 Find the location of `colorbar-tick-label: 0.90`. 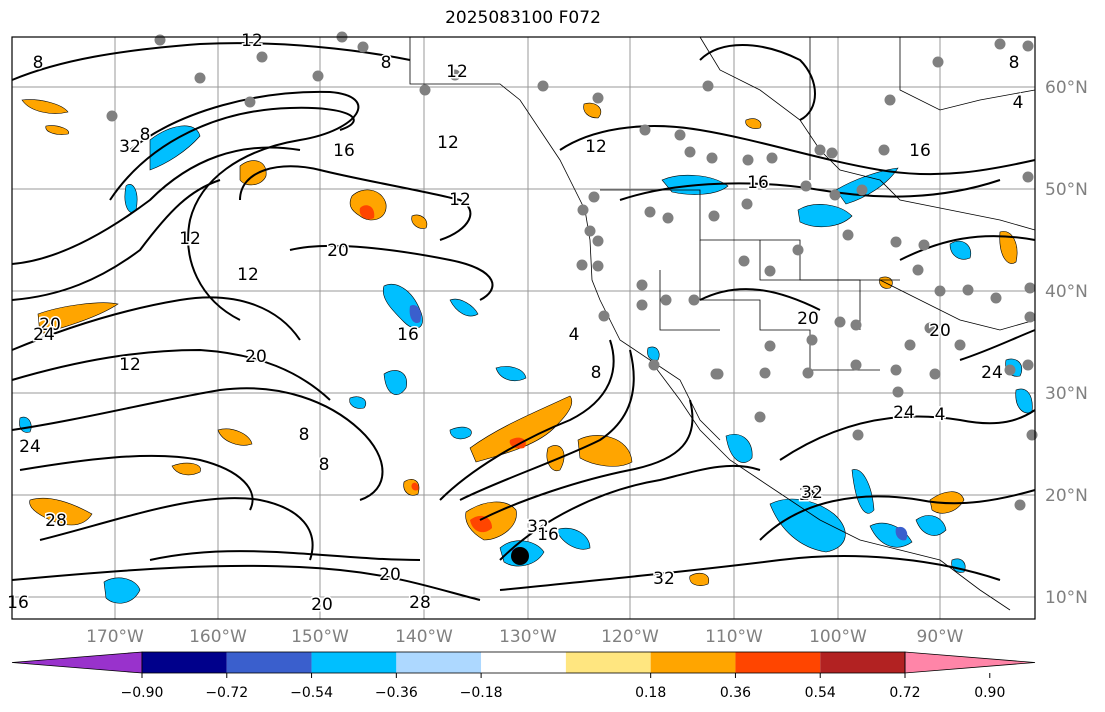

colorbar-tick-label: 0.90 is located at coordinates (989, 693).